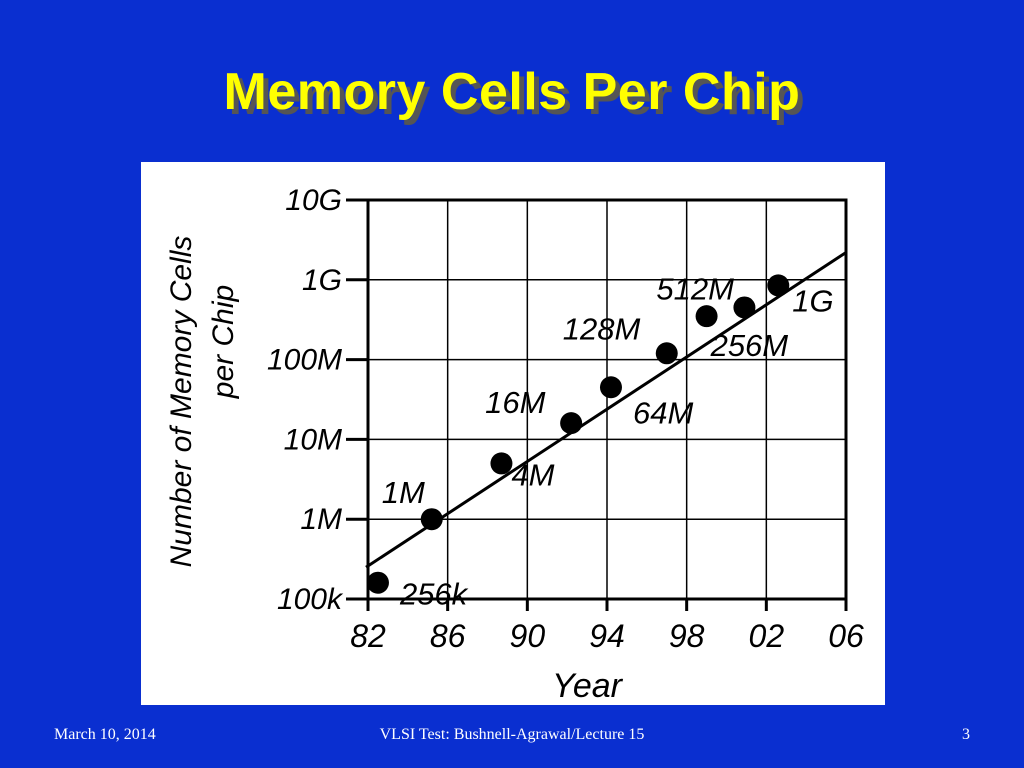 The width and height of the screenshot is (1024, 768). I want to click on x-axis-label: Year, so click(588, 686).